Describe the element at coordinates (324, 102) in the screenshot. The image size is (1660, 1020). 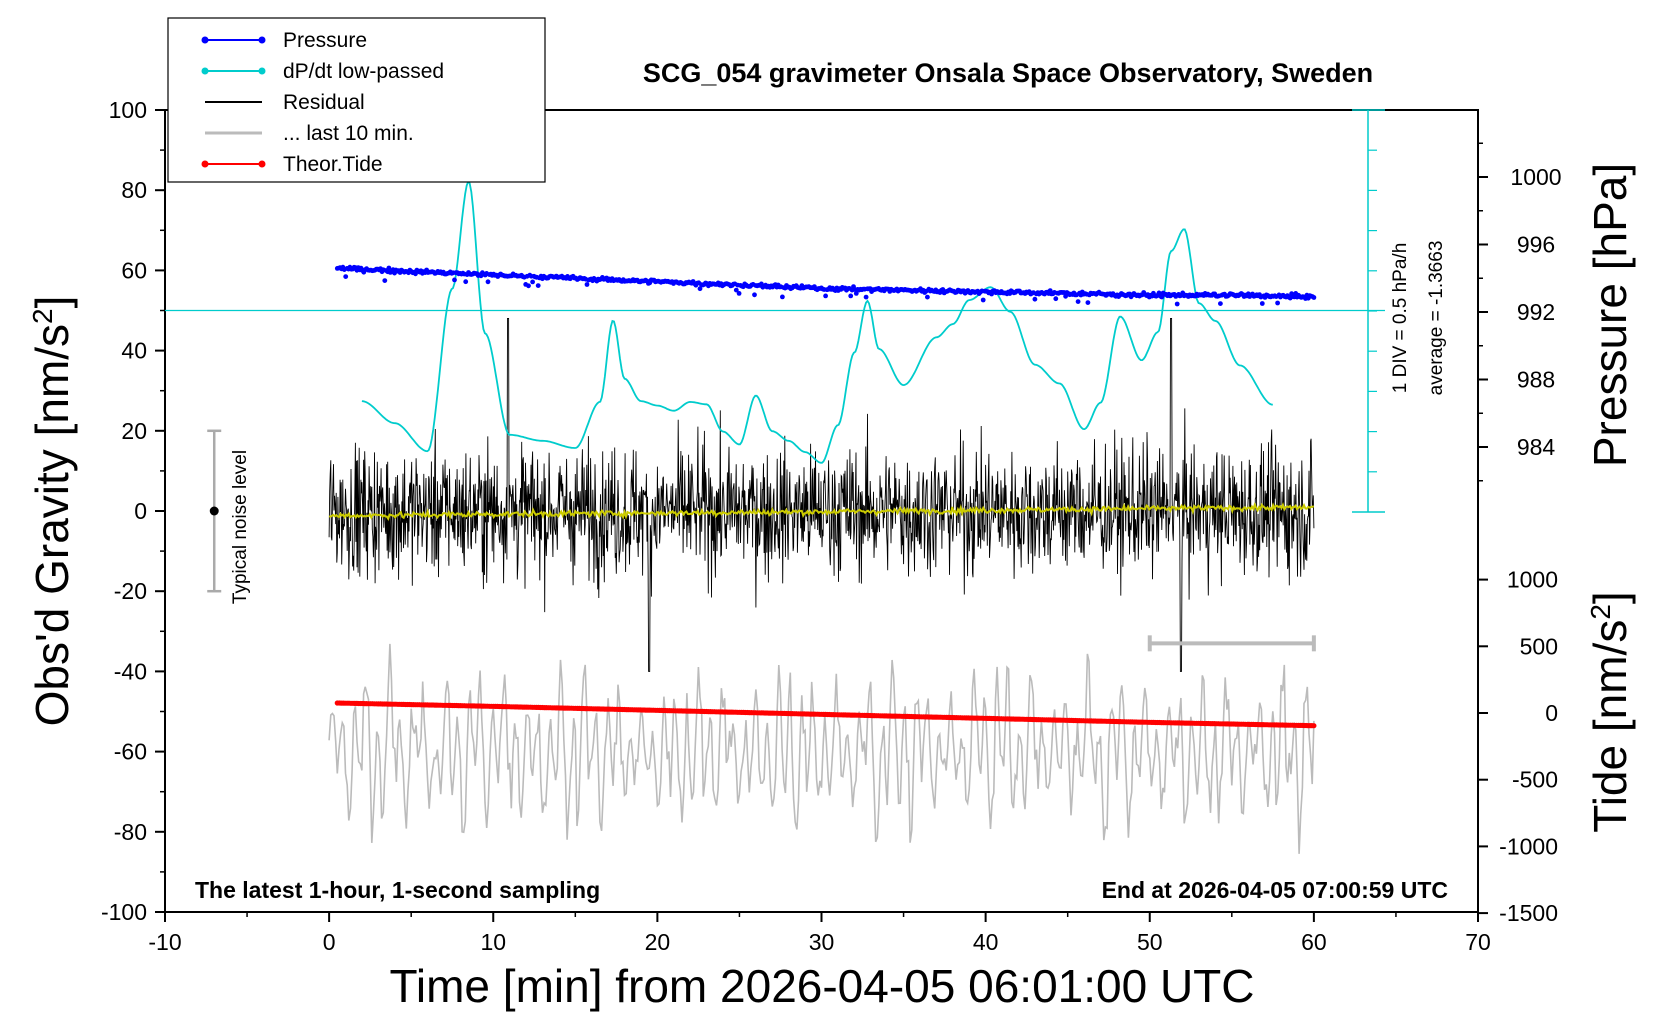
I see `legend-label: Residual` at that location.